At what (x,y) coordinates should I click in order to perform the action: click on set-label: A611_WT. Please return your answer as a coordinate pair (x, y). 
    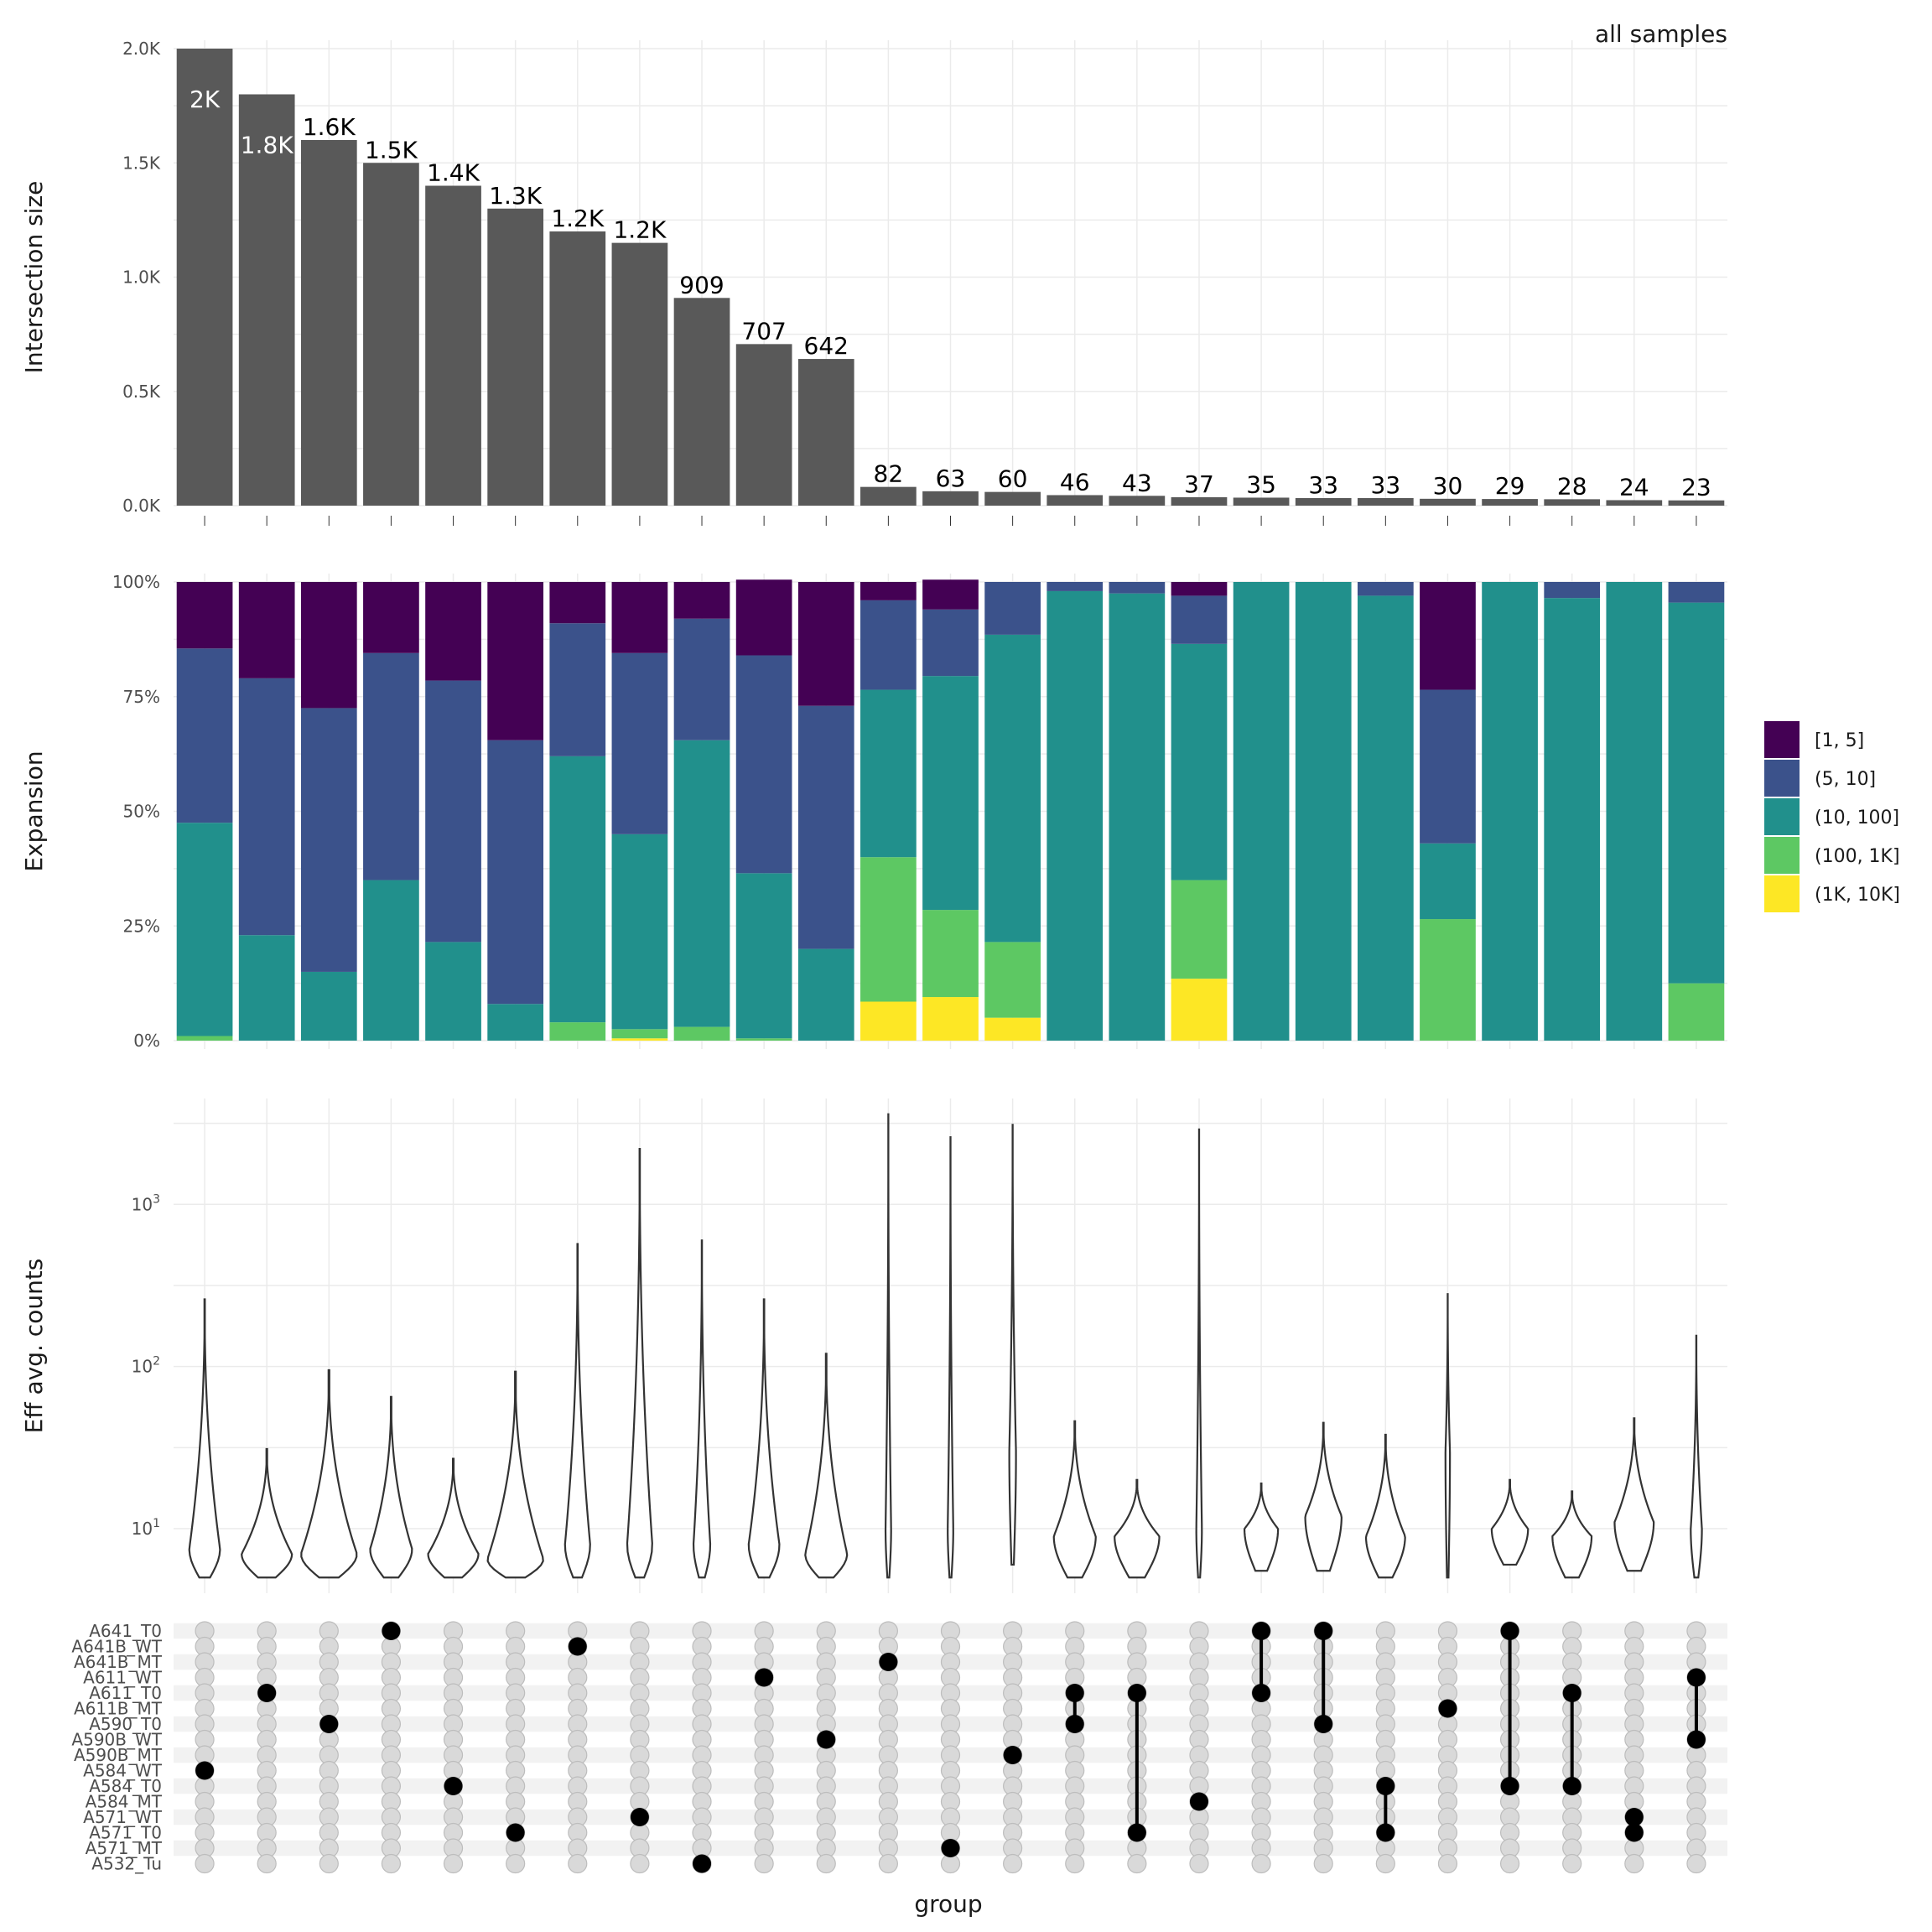
    Looking at the image, I should click on (123, 1678).